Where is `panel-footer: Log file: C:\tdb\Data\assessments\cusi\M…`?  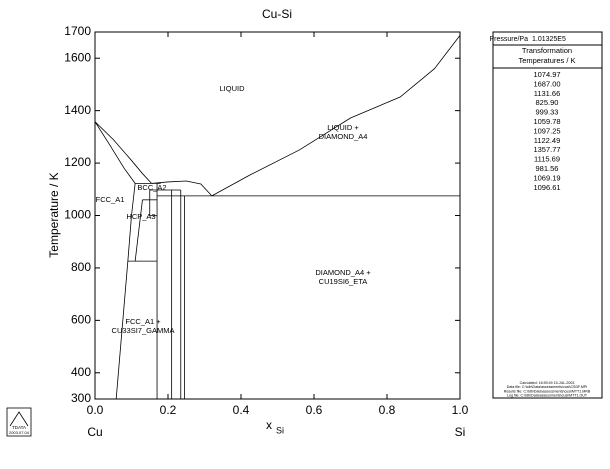 panel-footer: Log file: C:\tdb\Data\assessments\cusi\M… is located at coordinates (547, 396).